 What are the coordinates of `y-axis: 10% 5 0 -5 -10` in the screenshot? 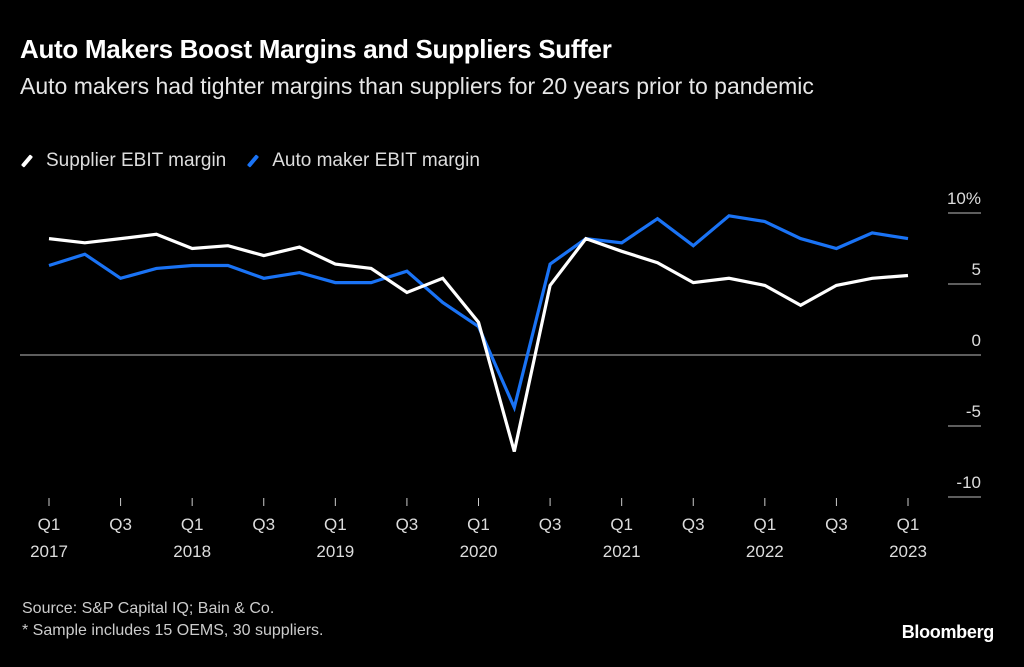 It's located at (964, 343).